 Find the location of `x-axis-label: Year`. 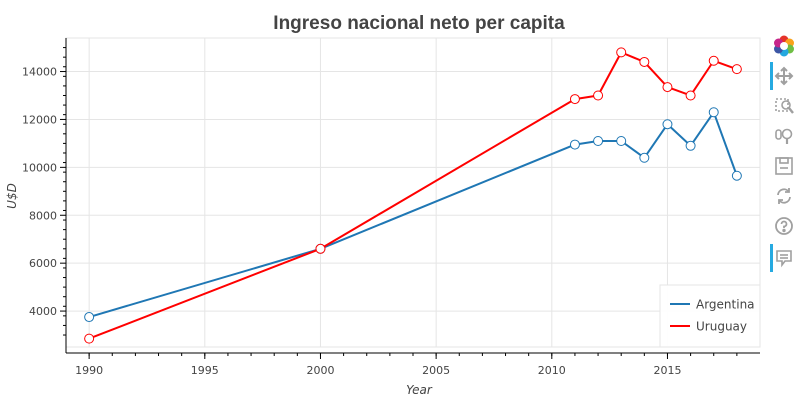

x-axis-label: Year is located at coordinates (419, 390).